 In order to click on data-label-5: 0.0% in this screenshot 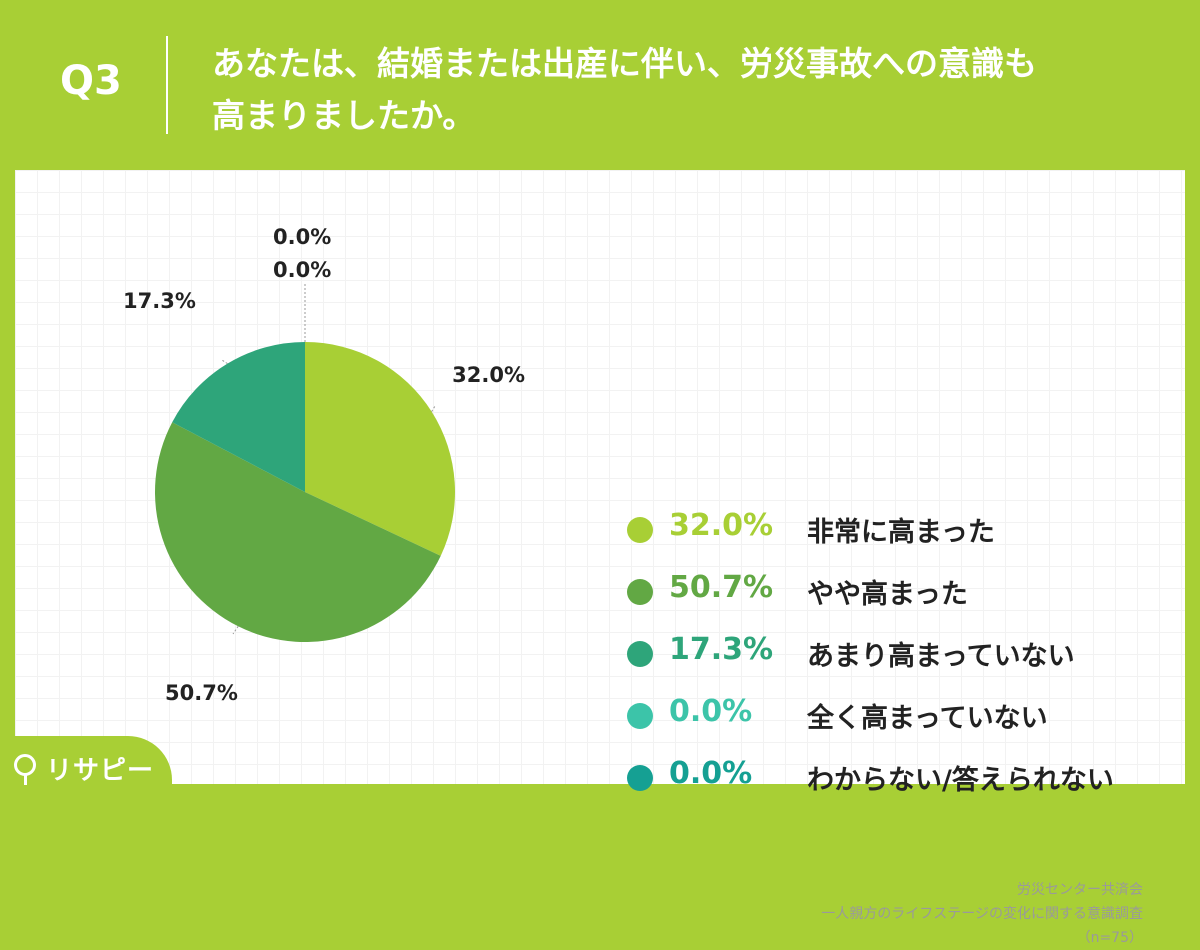, I will do `click(302, 270)`.